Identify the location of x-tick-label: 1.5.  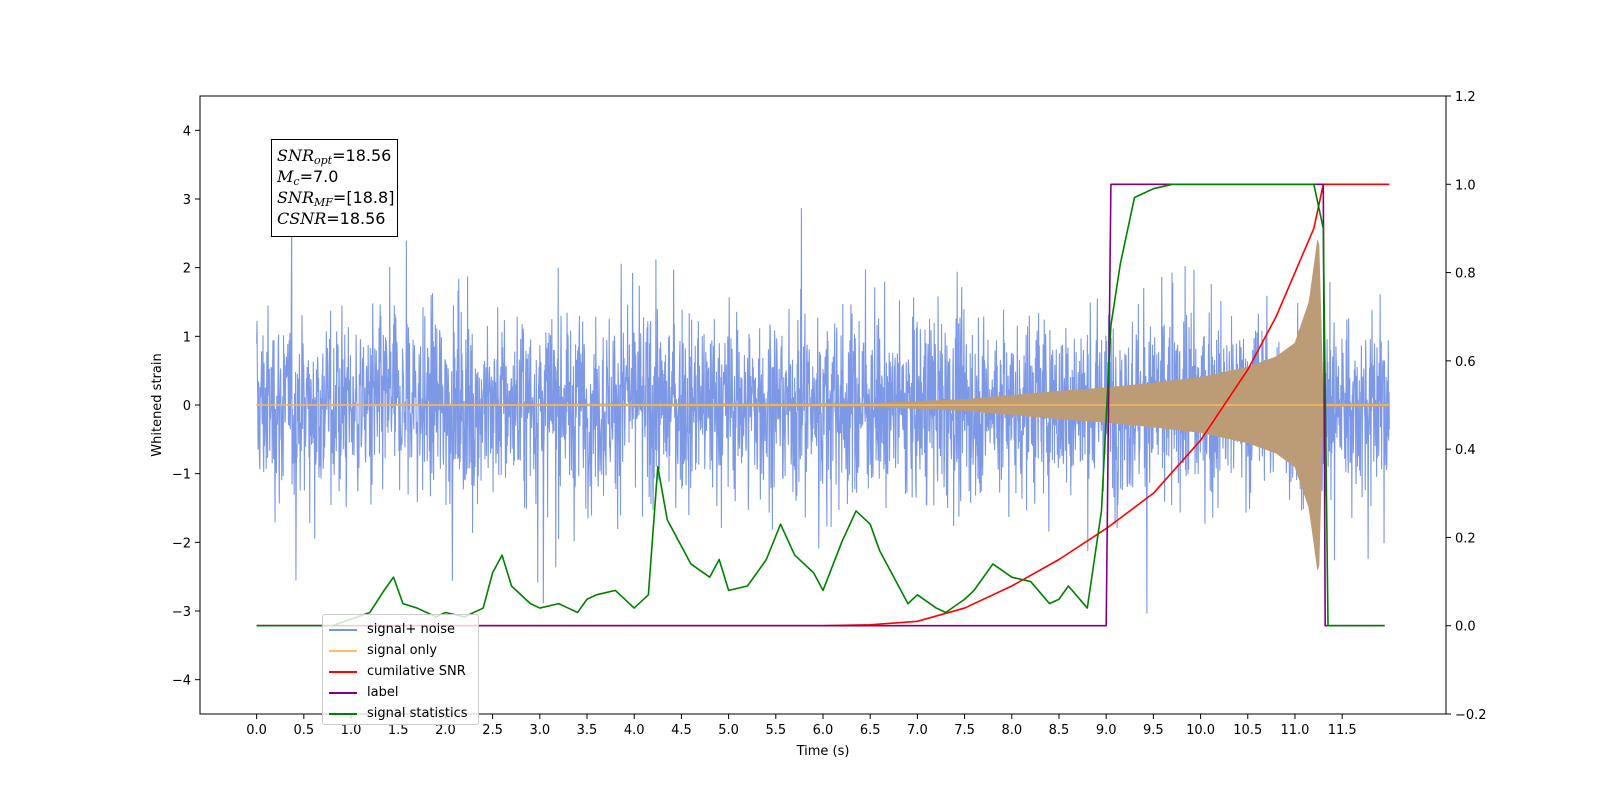
(398, 730).